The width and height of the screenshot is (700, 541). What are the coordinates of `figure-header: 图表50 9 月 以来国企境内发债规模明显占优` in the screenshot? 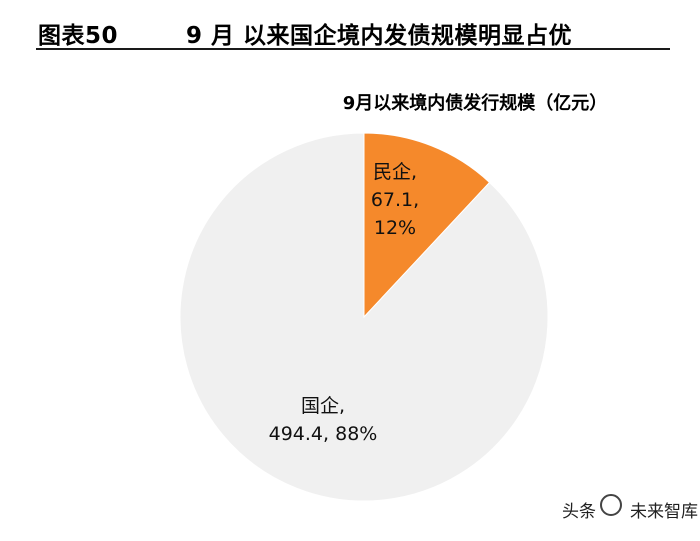 It's located at (353, 30).